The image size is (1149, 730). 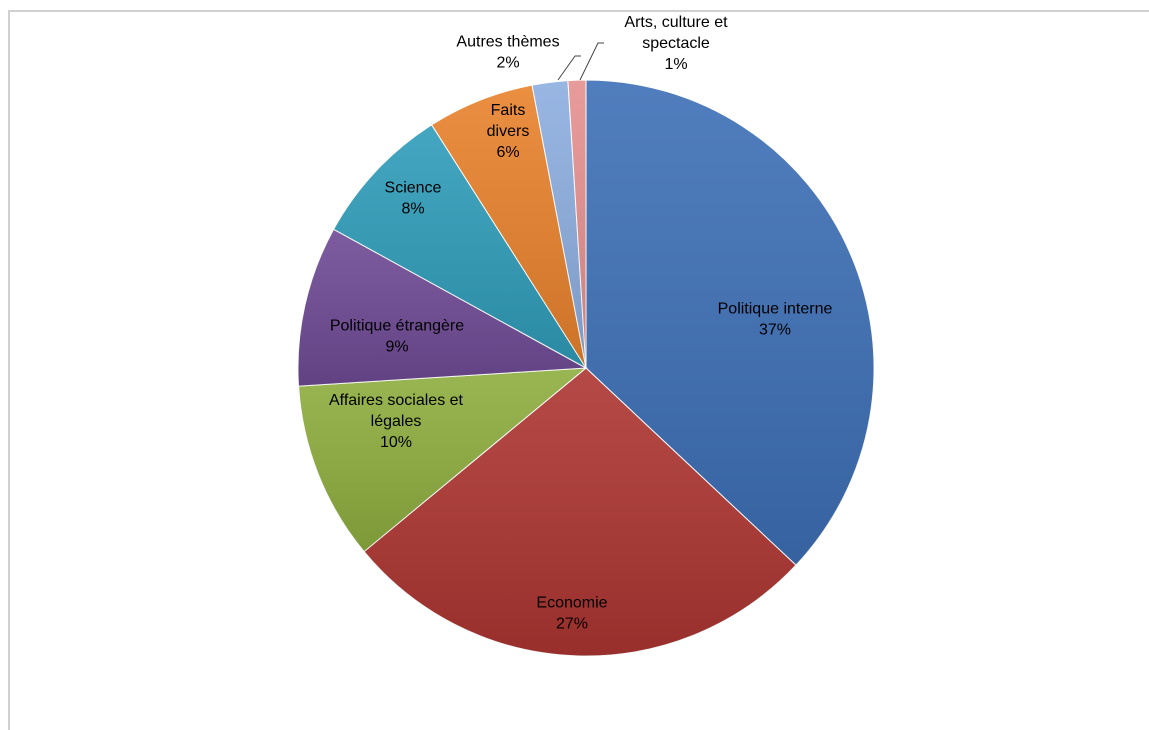 I want to click on slice-label-economie: Economie 27%, so click(x=571, y=614).